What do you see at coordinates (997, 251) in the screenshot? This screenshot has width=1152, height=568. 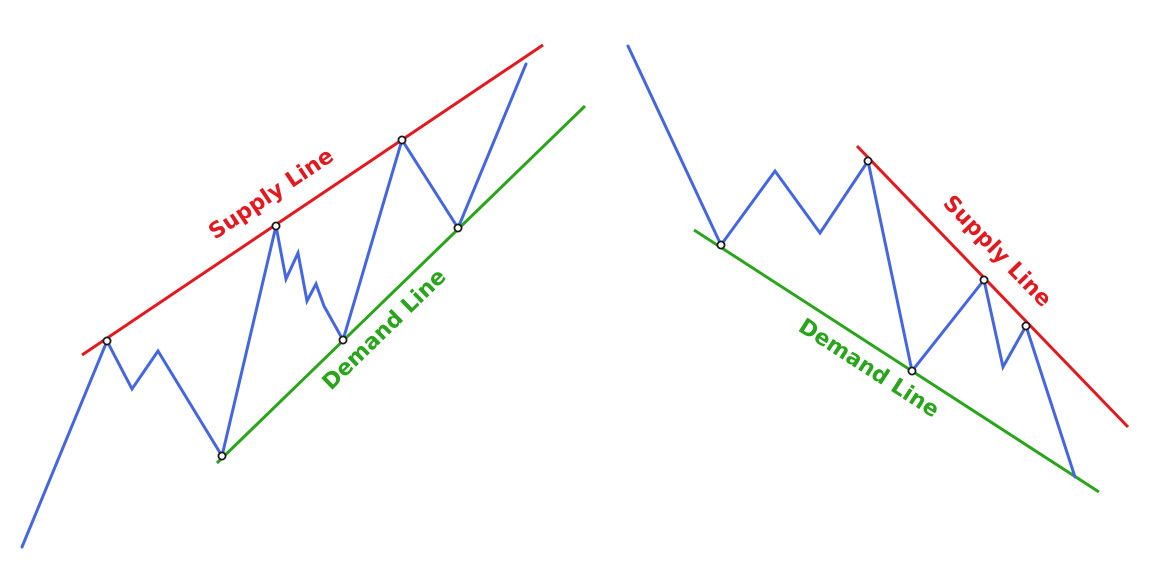 I see `right-supply-label: Supply Line` at bounding box center [997, 251].